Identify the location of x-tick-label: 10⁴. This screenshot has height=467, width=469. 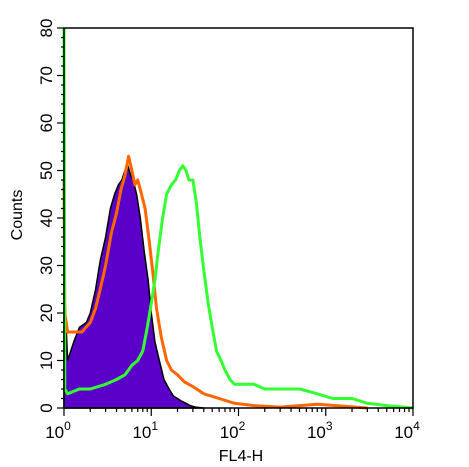
(407, 430).